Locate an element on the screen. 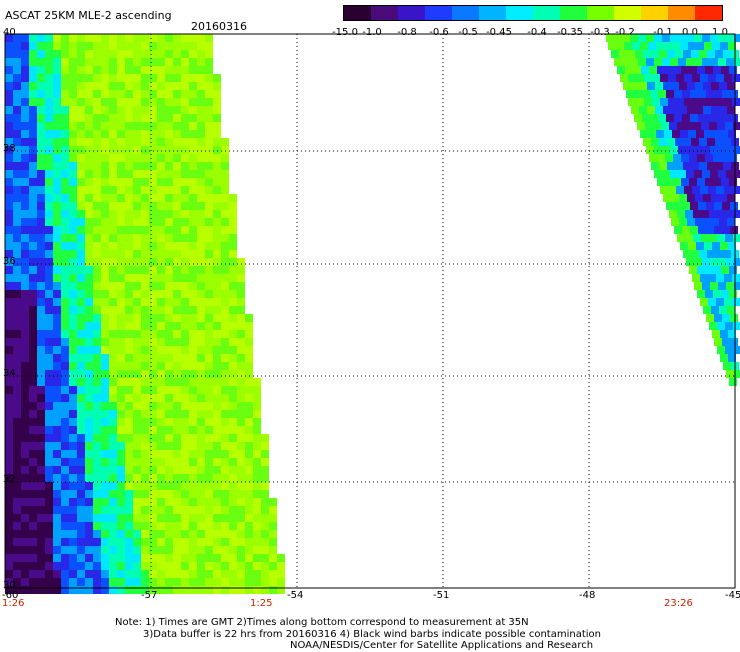 The image size is (740, 652). color-scale-label: -1.0 is located at coordinates (372, 32).